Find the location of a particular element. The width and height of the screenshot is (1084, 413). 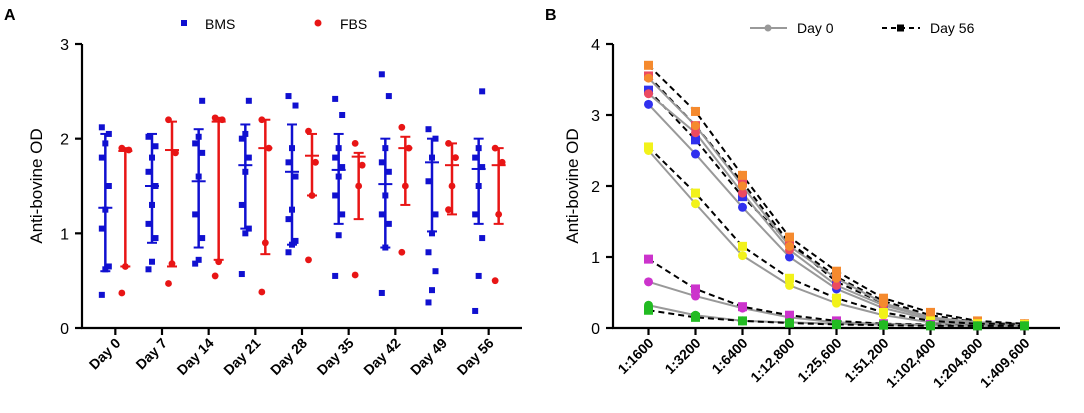

b-xtick-label: 1:25,600 is located at coordinates (819, 360).